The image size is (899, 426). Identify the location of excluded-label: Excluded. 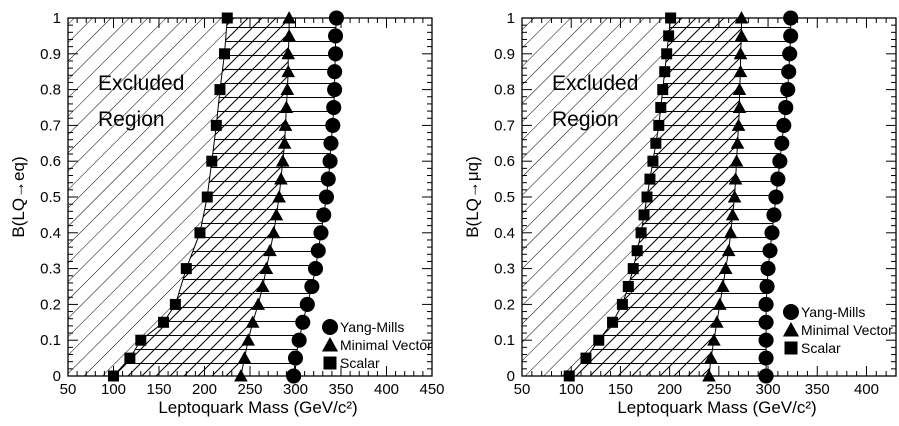
(141, 83).